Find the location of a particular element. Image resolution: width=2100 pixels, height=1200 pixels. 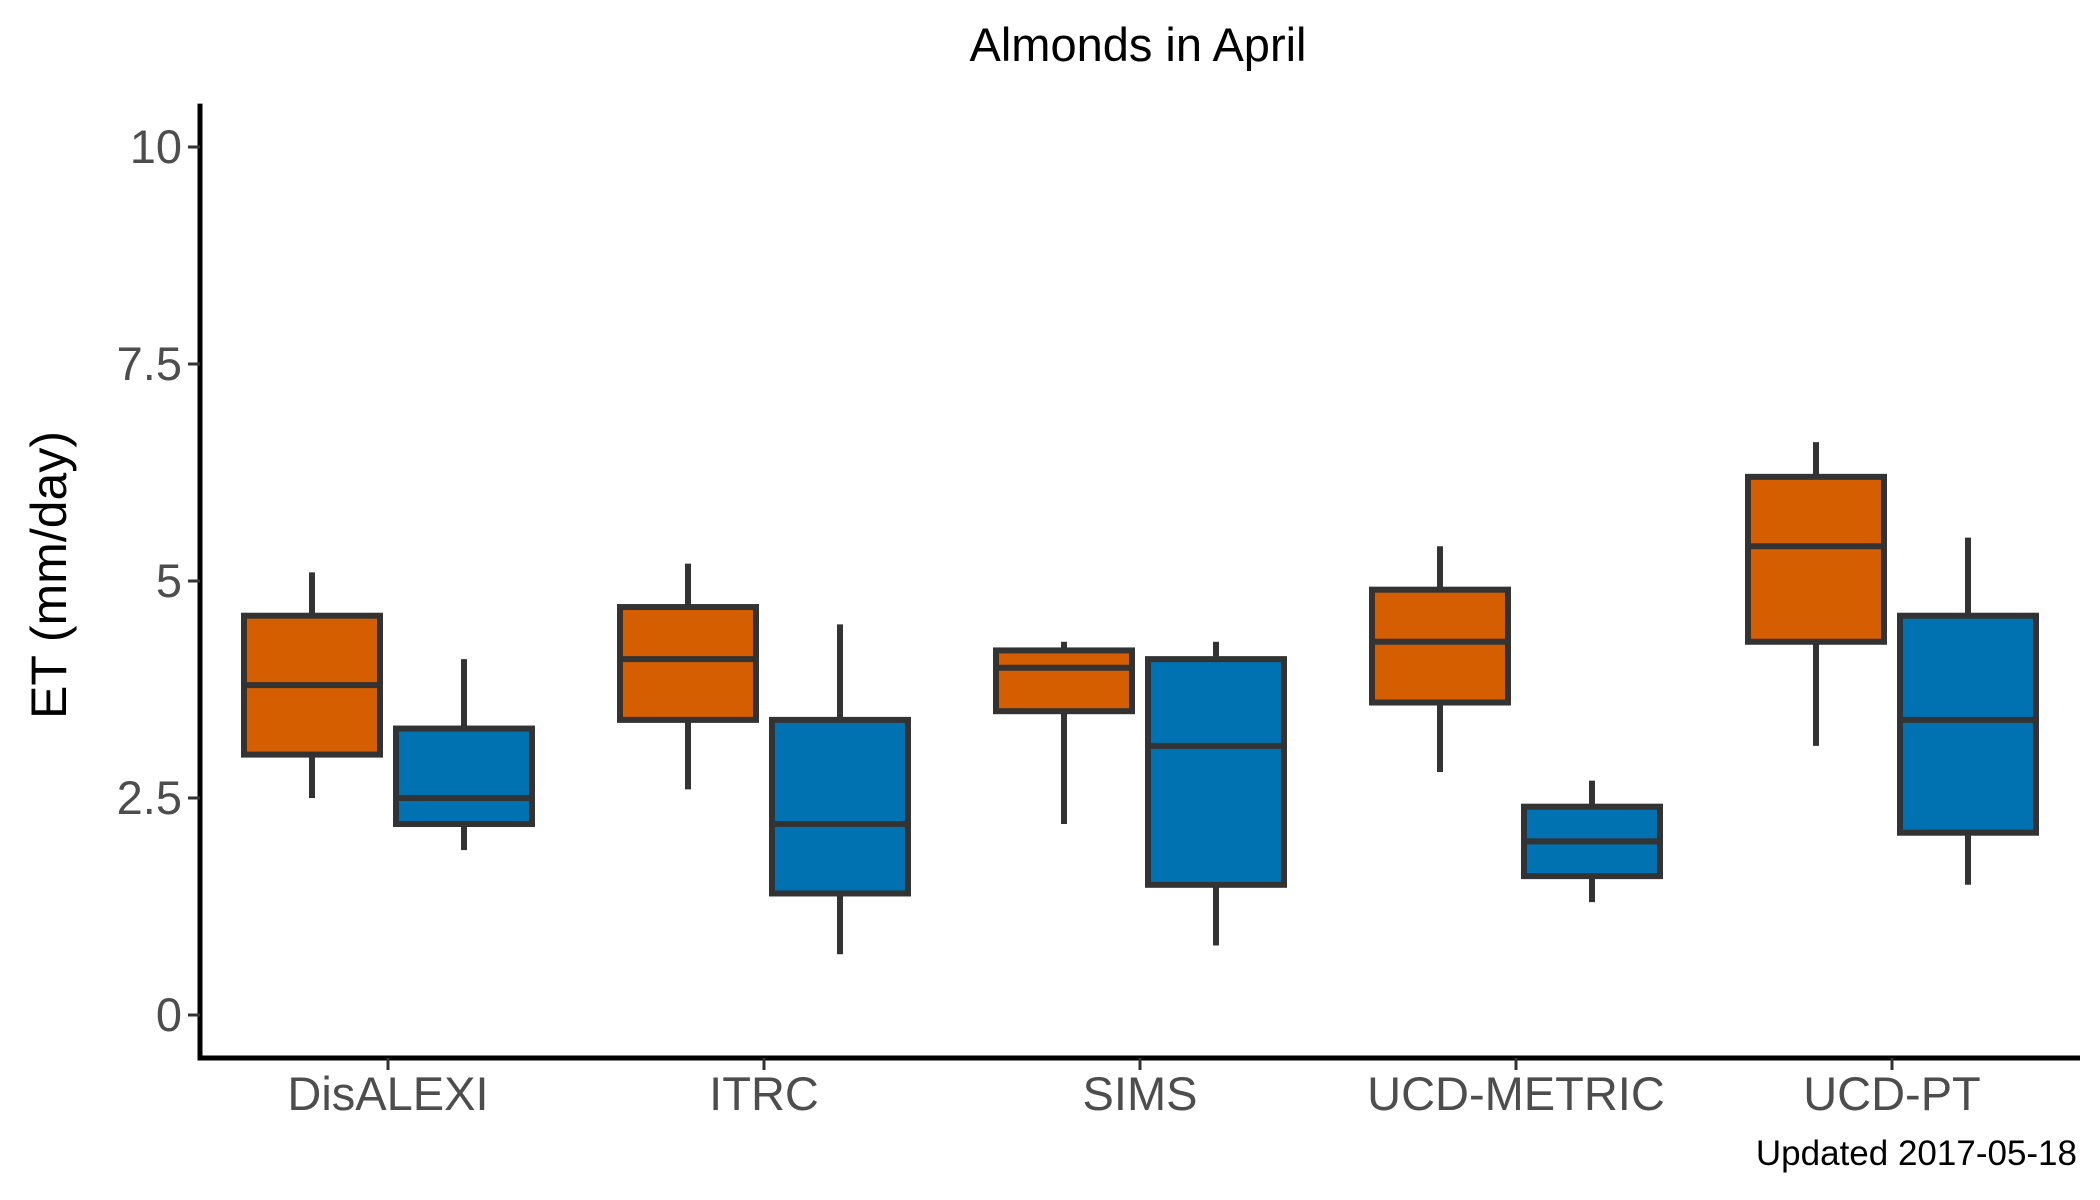

y-tick-label: 0 is located at coordinates (169, 1014).